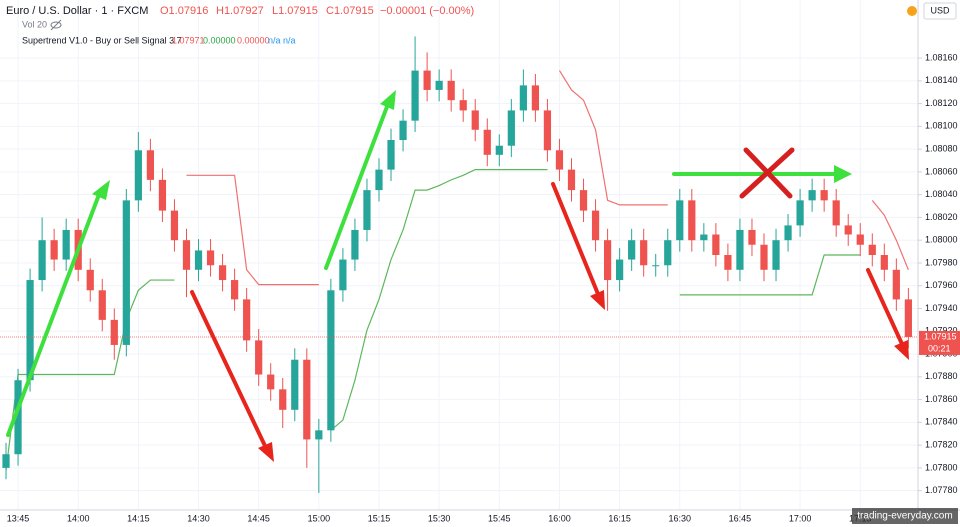  I want to click on eye-icon, so click(56, 25).